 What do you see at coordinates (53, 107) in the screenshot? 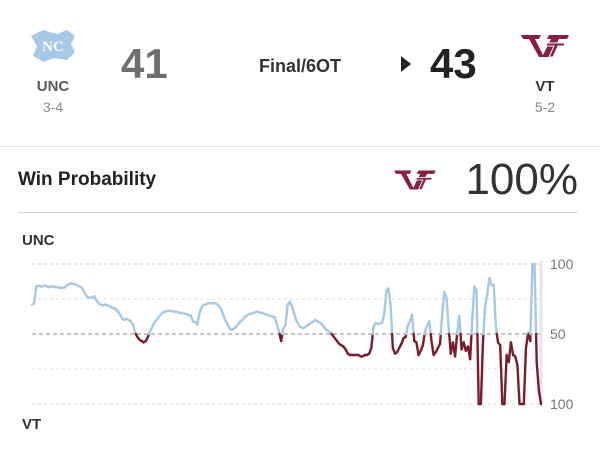
I see `home-team-record: 3-4` at bounding box center [53, 107].